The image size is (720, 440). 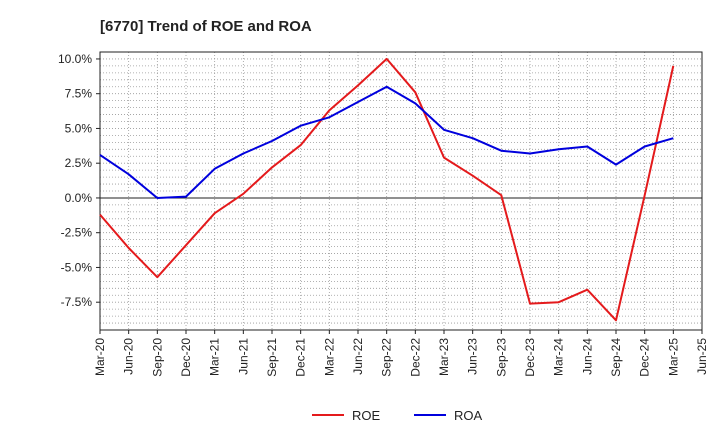 I want to click on x-tick-label: Sep-21, so click(x=272, y=357).